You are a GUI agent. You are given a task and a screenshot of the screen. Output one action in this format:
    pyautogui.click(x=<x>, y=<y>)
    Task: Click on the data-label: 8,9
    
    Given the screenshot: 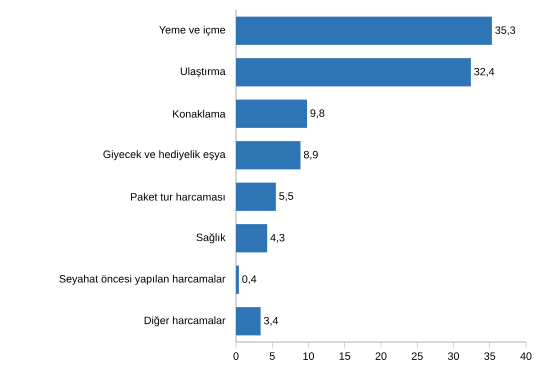 What is the action you would take?
    pyautogui.click(x=311, y=155)
    